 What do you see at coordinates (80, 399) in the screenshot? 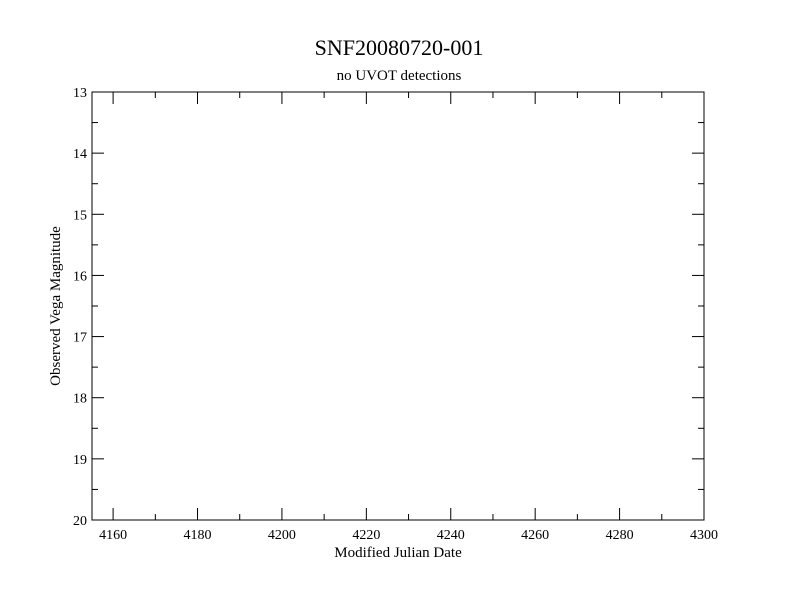
I see `y-tick-label: 18` at bounding box center [80, 399].